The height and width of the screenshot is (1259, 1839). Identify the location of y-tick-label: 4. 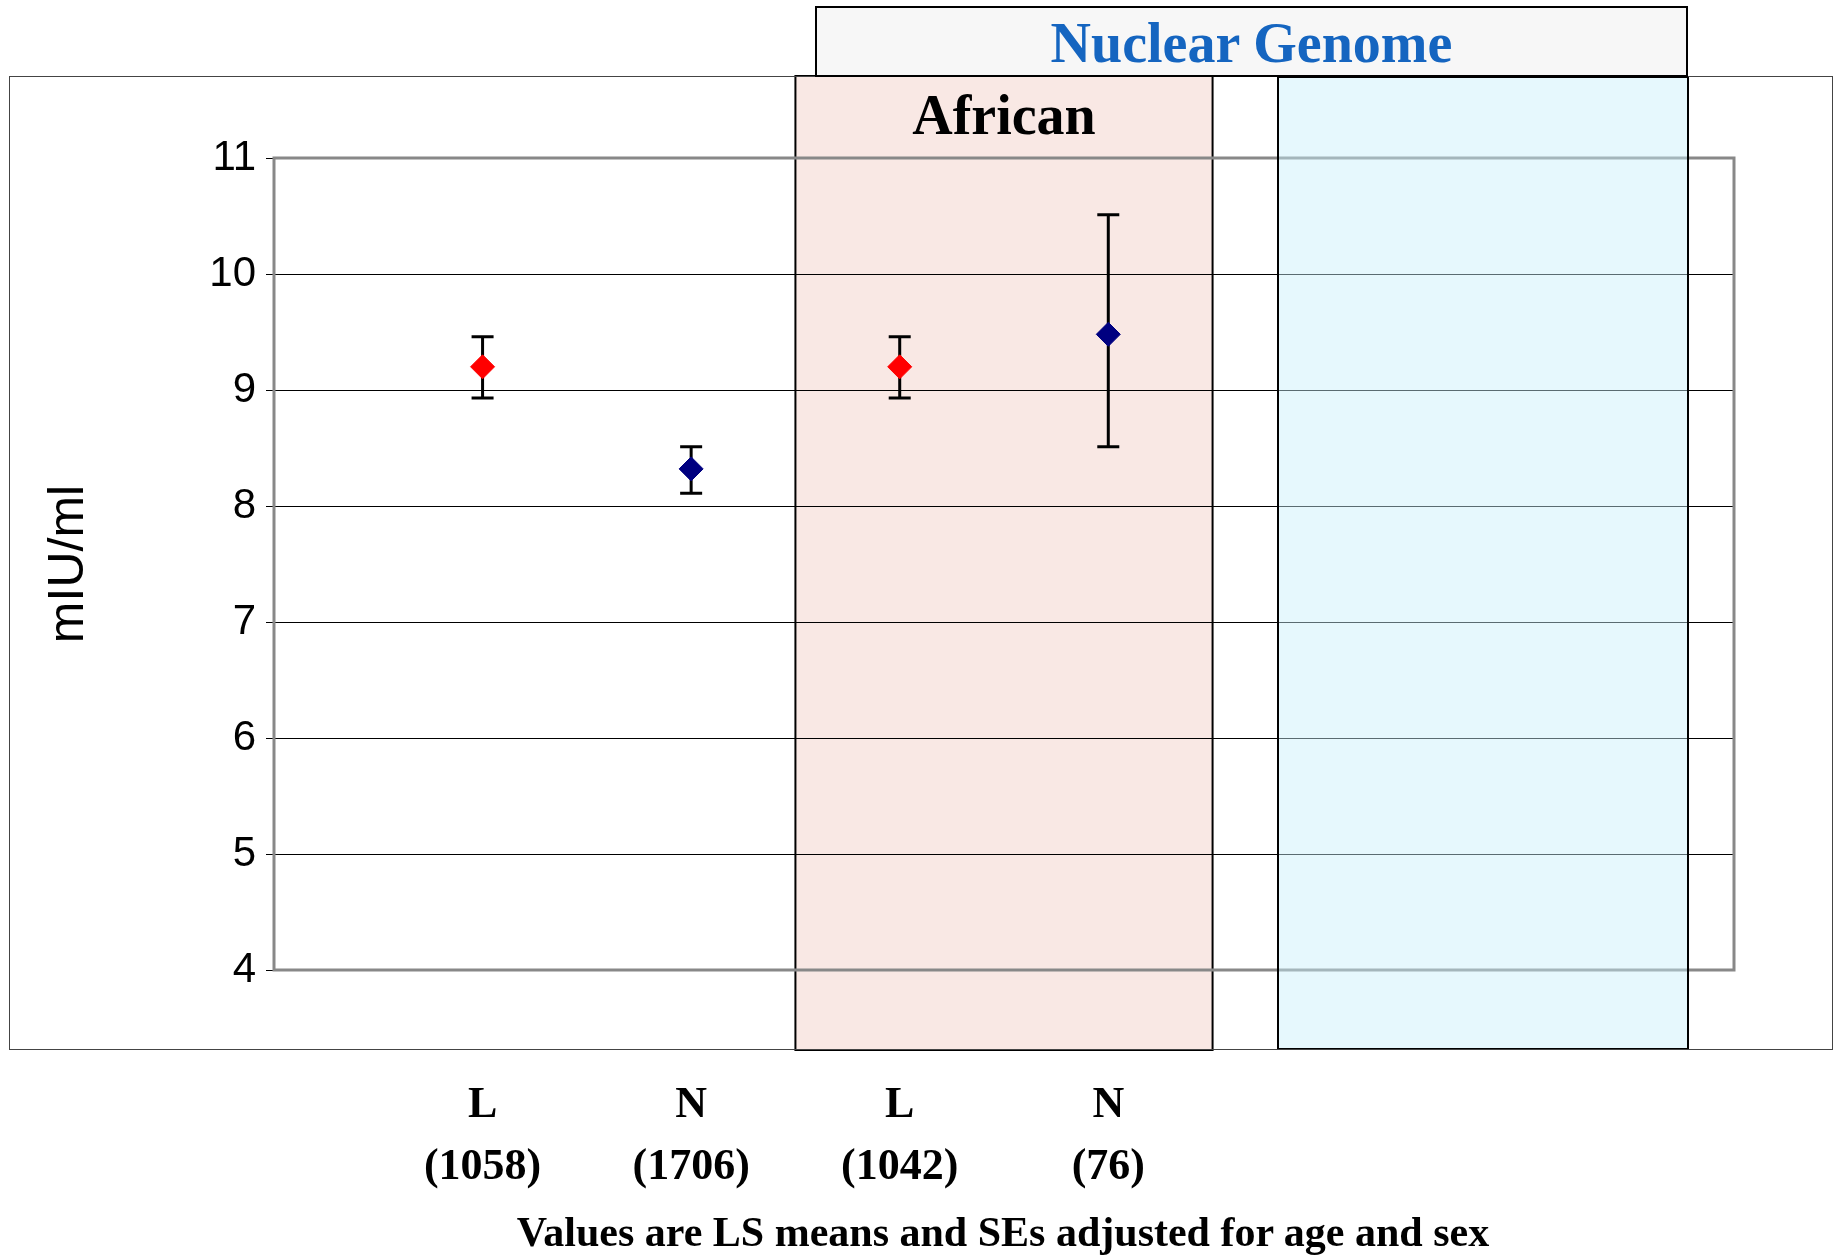
(244, 967).